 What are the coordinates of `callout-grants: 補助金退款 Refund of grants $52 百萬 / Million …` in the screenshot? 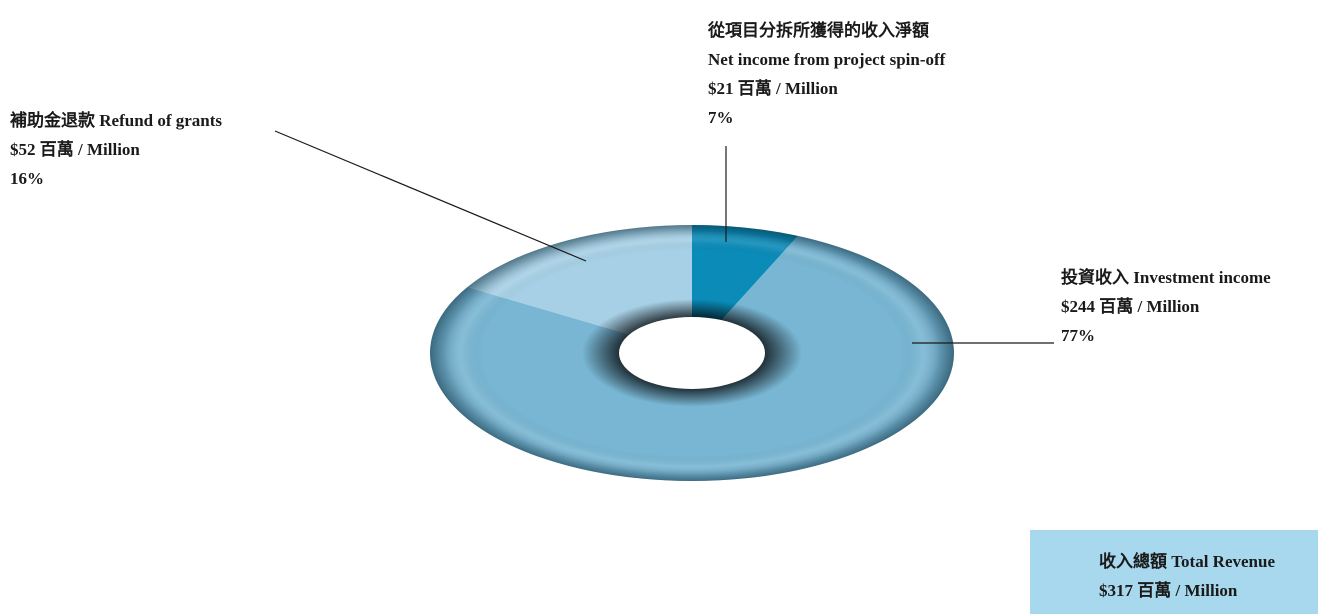 It's located at (116, 149).